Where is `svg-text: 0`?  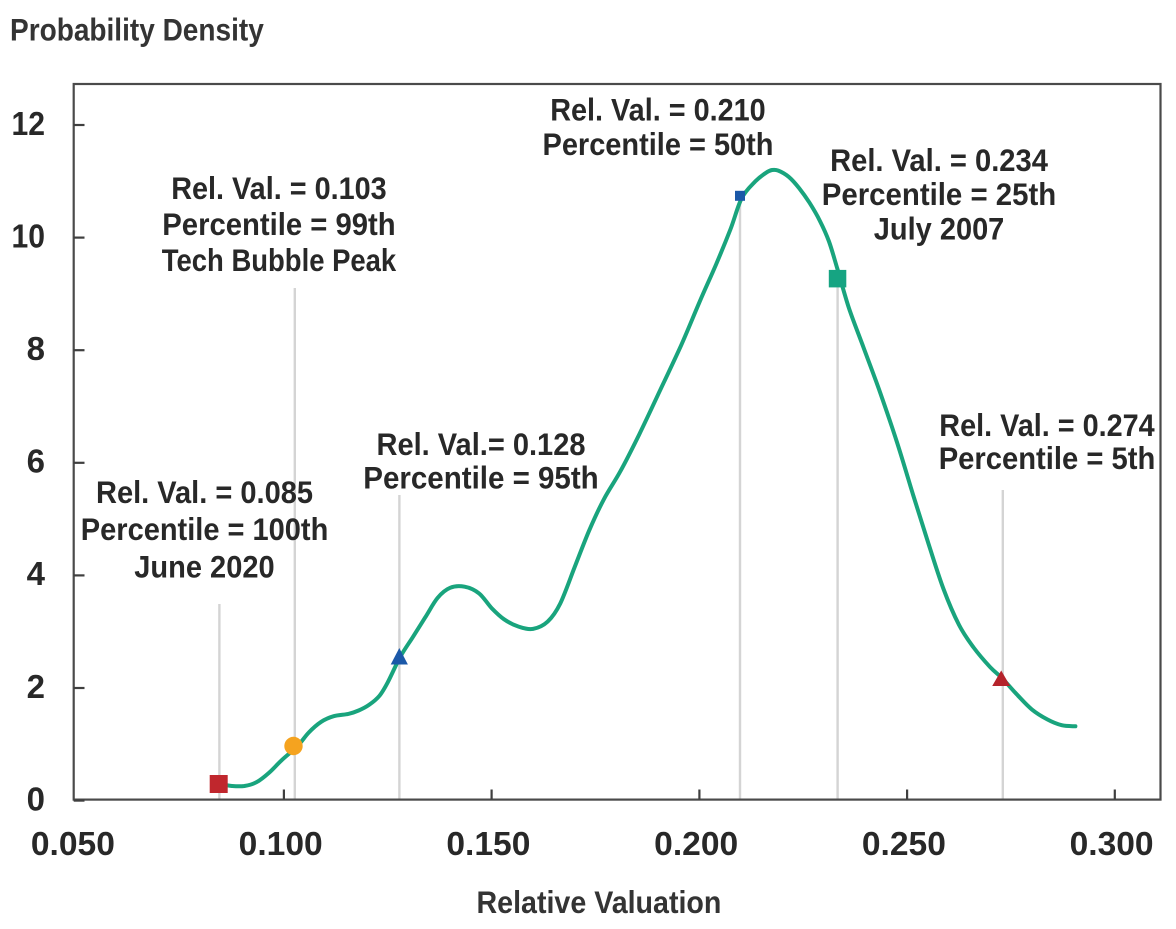 svg-text: 0 is located at coordinates (36, 798).